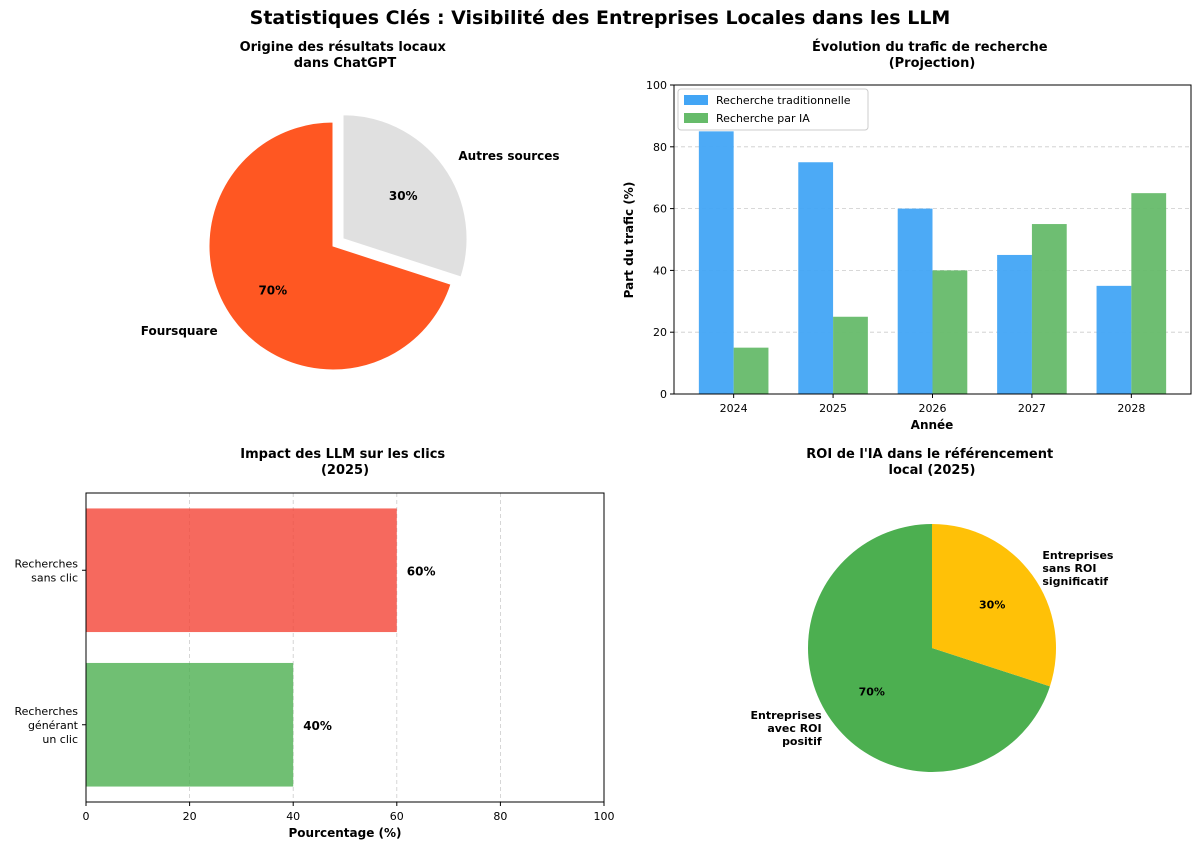 The height and width of the screenshot is (850, 1200). What do you see at coordinates (929, 454) in the screenshot?
I see `pie2-title-line1: ROI de l'IA dans le référencement` at bounding box center [929, 454].